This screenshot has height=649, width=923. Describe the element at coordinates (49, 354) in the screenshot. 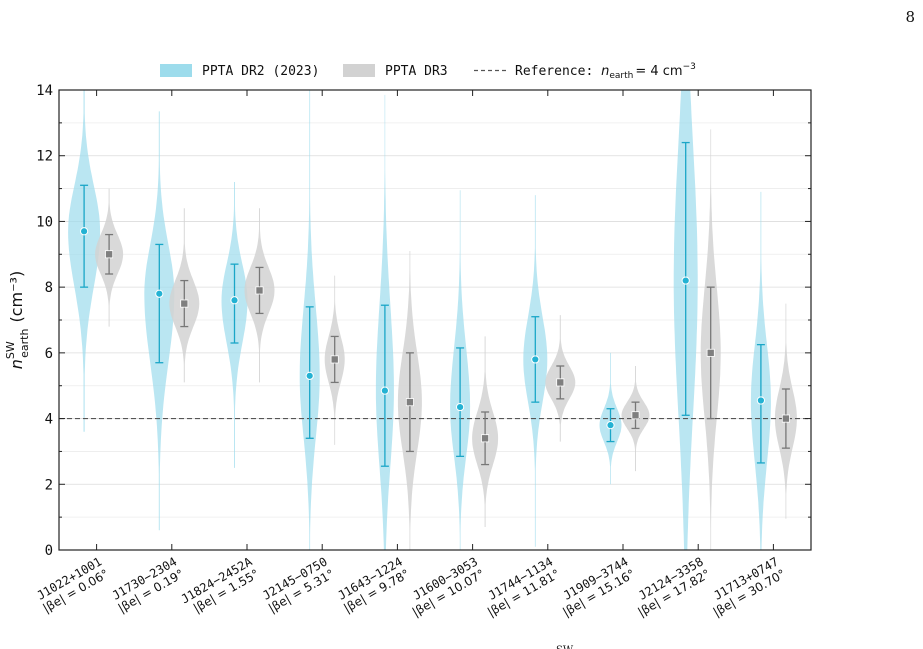

I see `y-tick-label: 6` at that location.